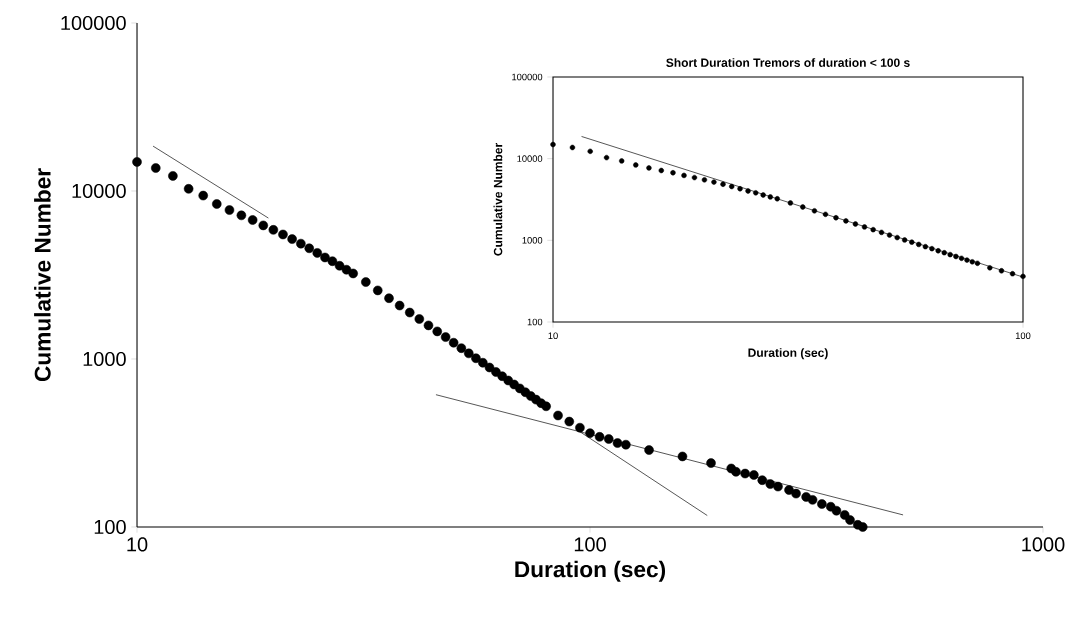  Describe the element at coordinates (788, 62) in the screenshot. I see `chart-title: Short Duration Tremors of duration < 100 s` at that location.